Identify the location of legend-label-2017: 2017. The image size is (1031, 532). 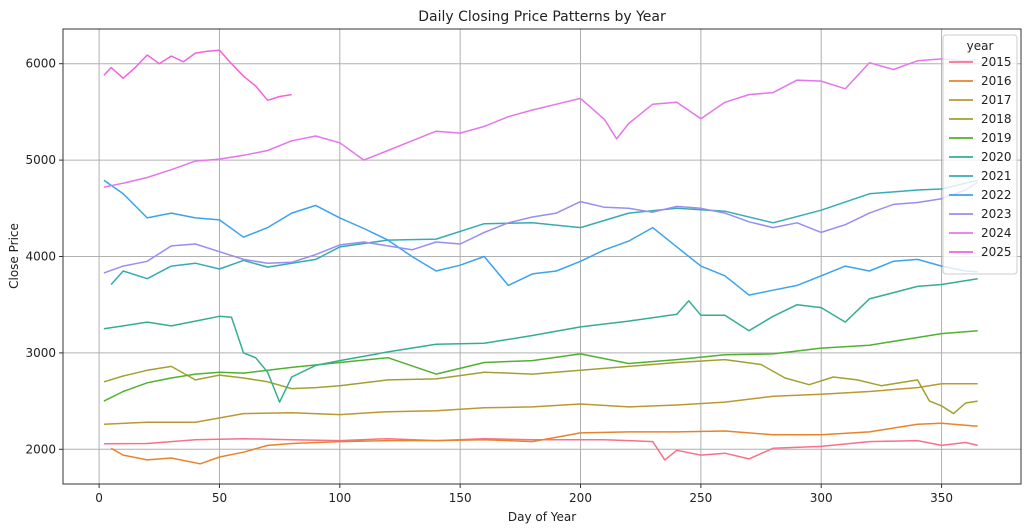
(996, 100).